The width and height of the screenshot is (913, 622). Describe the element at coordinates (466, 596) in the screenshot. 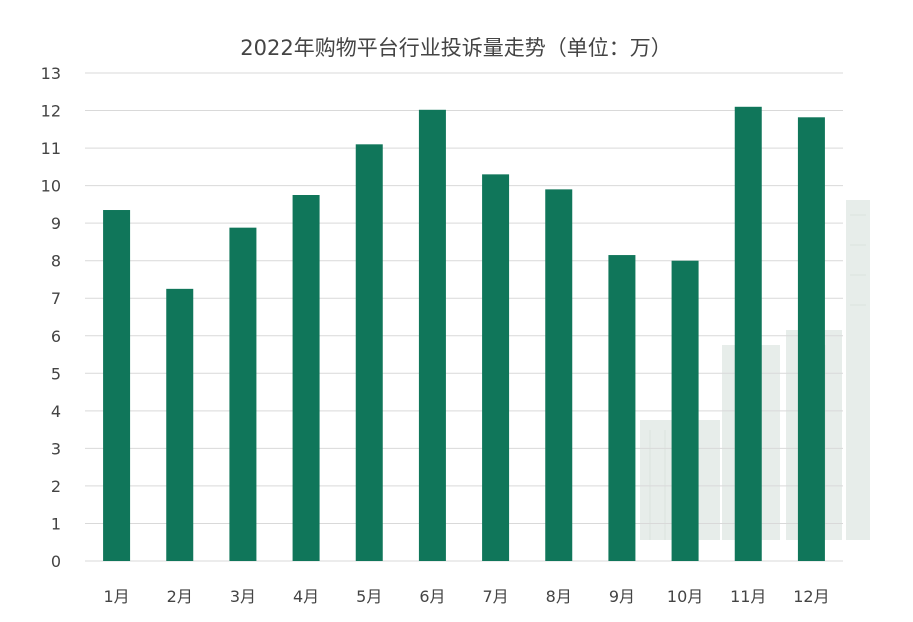

I see `x-axis-labels: 1月 2月 3月 4月 5月 6月 7月 8月 9月 10月 11月 12月` at that location.